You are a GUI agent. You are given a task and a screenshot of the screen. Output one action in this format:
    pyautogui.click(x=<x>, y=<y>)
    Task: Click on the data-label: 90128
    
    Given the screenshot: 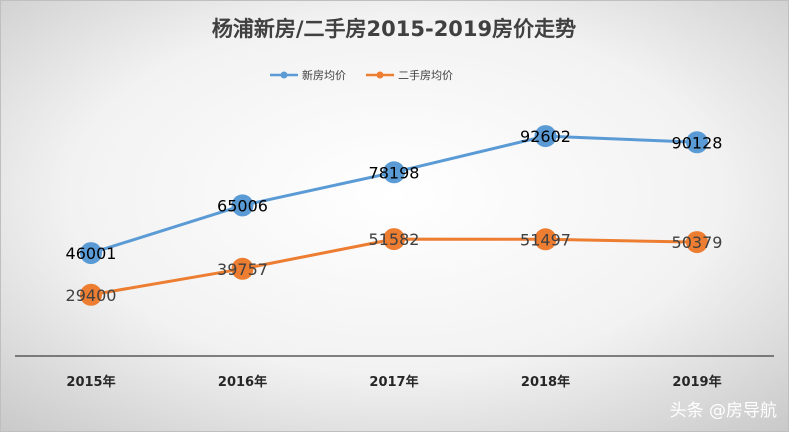 What is the action you would take?
    pyautogui.click(x=697, y=142)
    